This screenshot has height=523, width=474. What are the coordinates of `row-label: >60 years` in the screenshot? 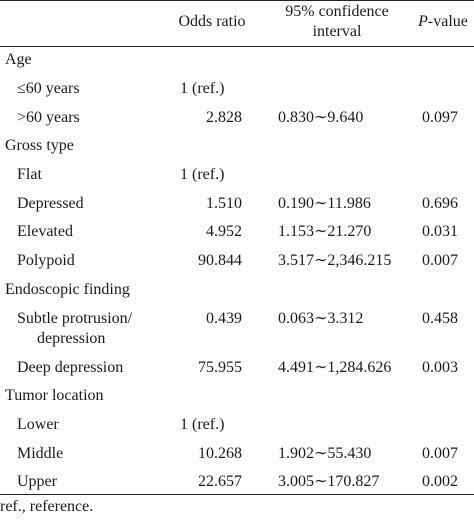 It's located at (48, 117).